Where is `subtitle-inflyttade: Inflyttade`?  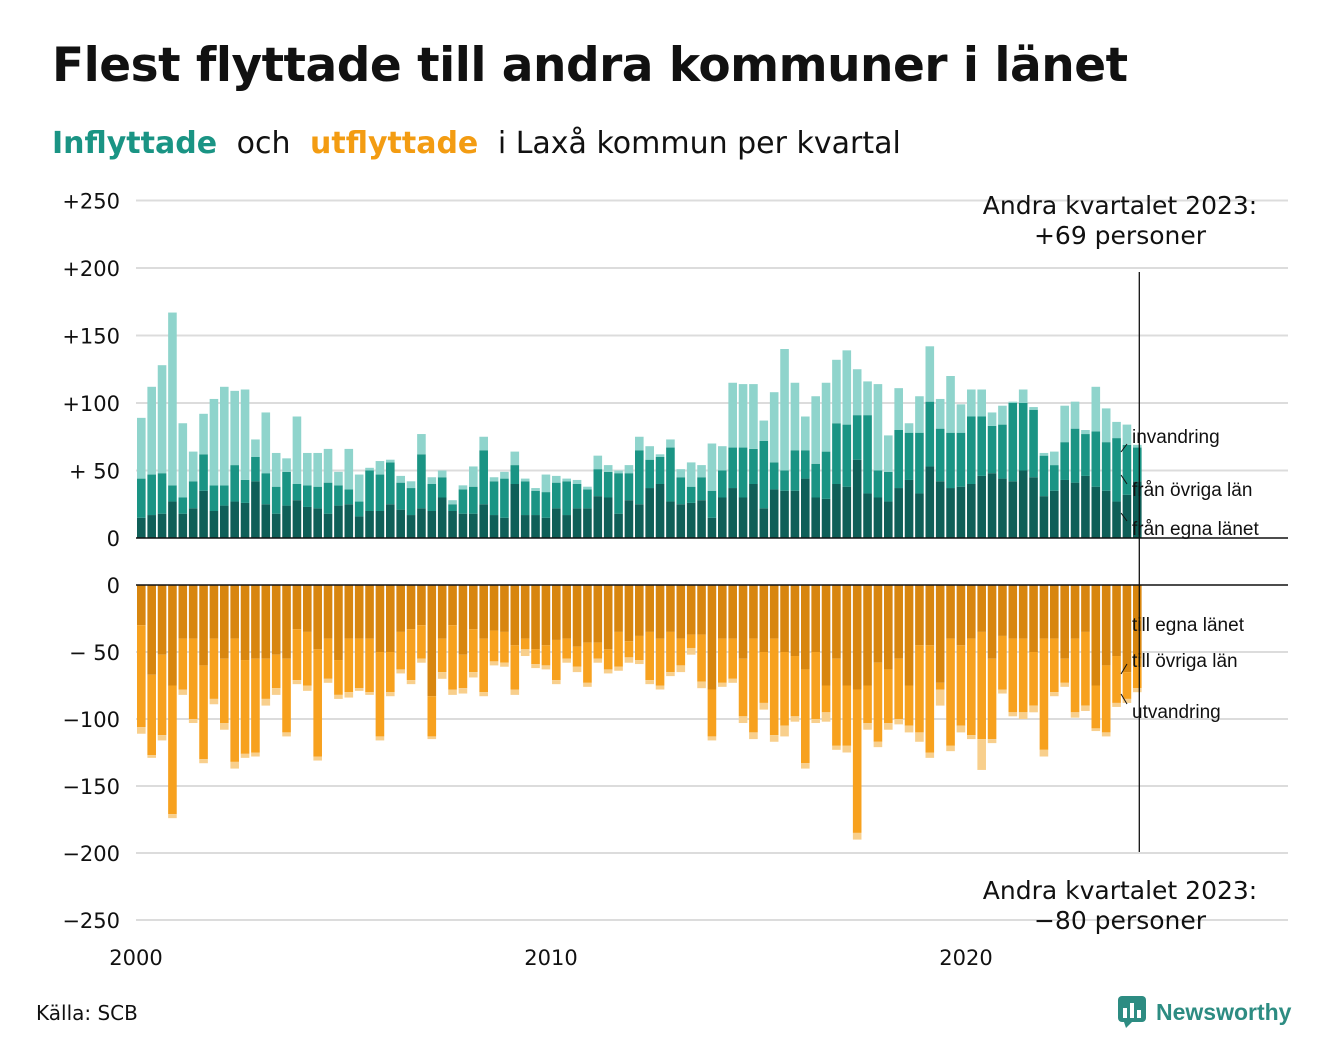
subtitle-inflyttade: Inflyttade is located at coordinates (135, 143).